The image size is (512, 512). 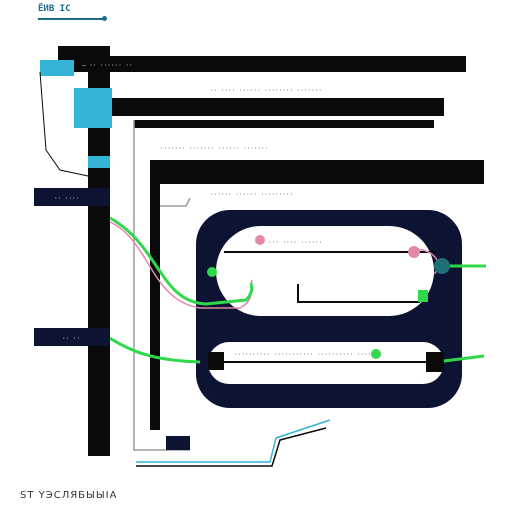 What do you see at coordinates (64, 124) in the screenshot?
I see `connector-thin-left` at bounding box center [64, 124].